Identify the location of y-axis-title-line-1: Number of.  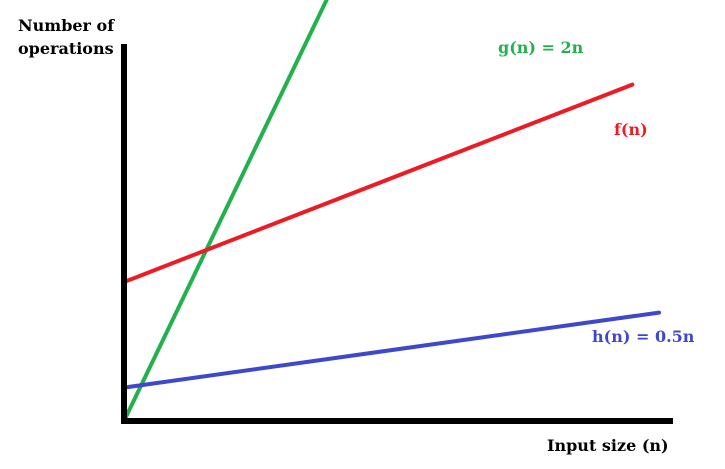
(66, 25).